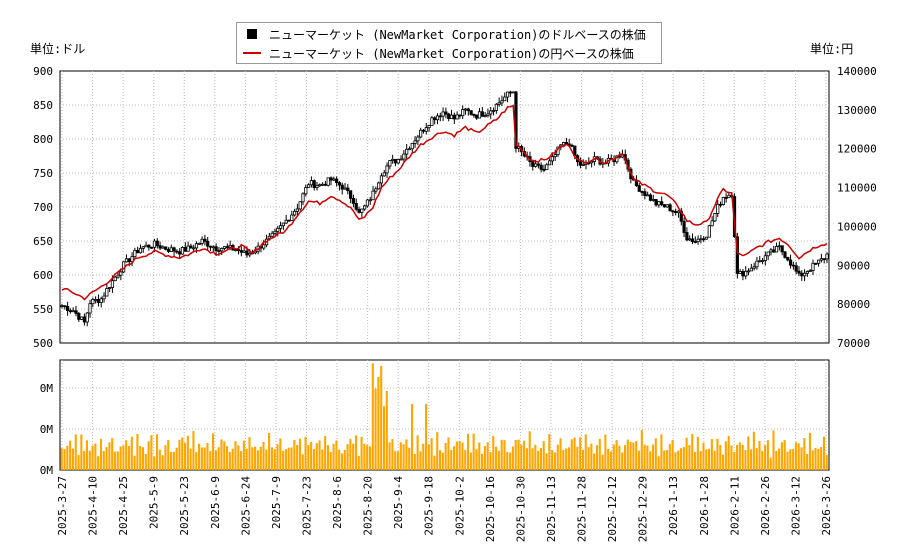 The height and width of the screenshot is (550, 900). What do you see at coordinates (154, 502) in the screenshot?
I see `x-tick-label: 2025-5-9` at bounding box center [154, 502].